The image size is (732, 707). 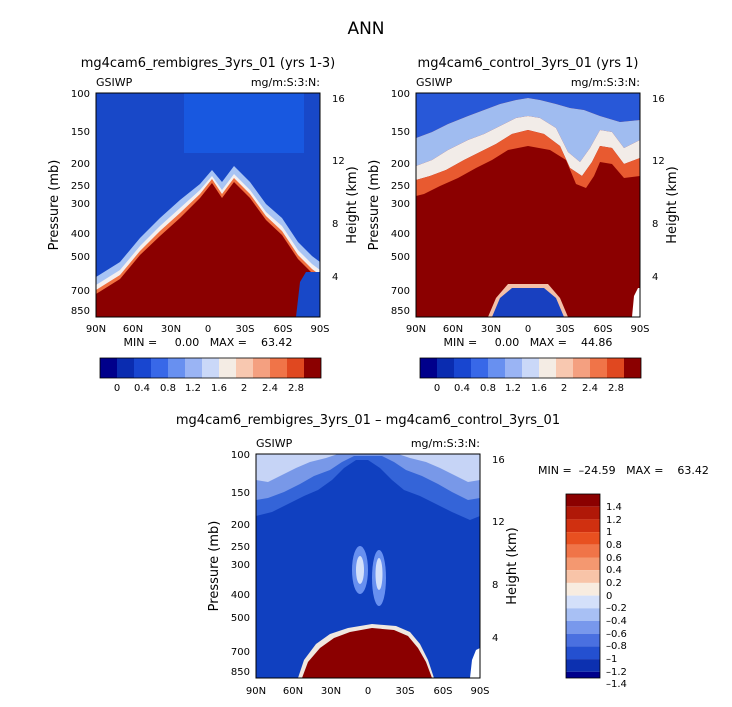 I want to click on panel-1-xticks: 90N 60N 30N 0 30S 60S 90S, so click(x=208, y=329).